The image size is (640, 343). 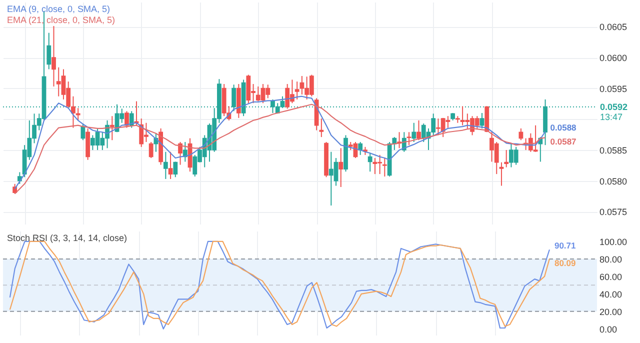 I want to click on data-label: 90.71, so click(x=565, y=245).